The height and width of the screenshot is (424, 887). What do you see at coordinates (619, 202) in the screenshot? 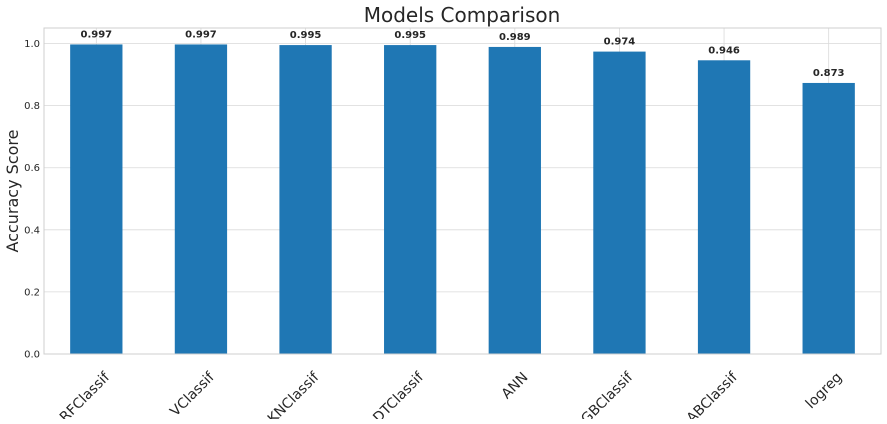
I see `bar-GBClassif` at bounding box center [619, 202].